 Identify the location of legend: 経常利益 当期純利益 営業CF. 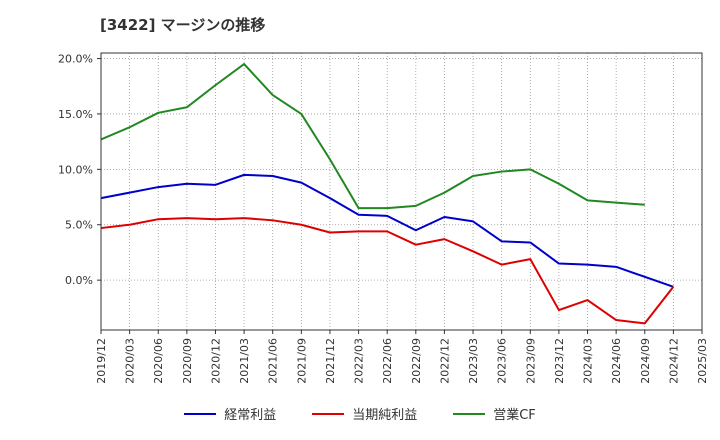
(360, 413).